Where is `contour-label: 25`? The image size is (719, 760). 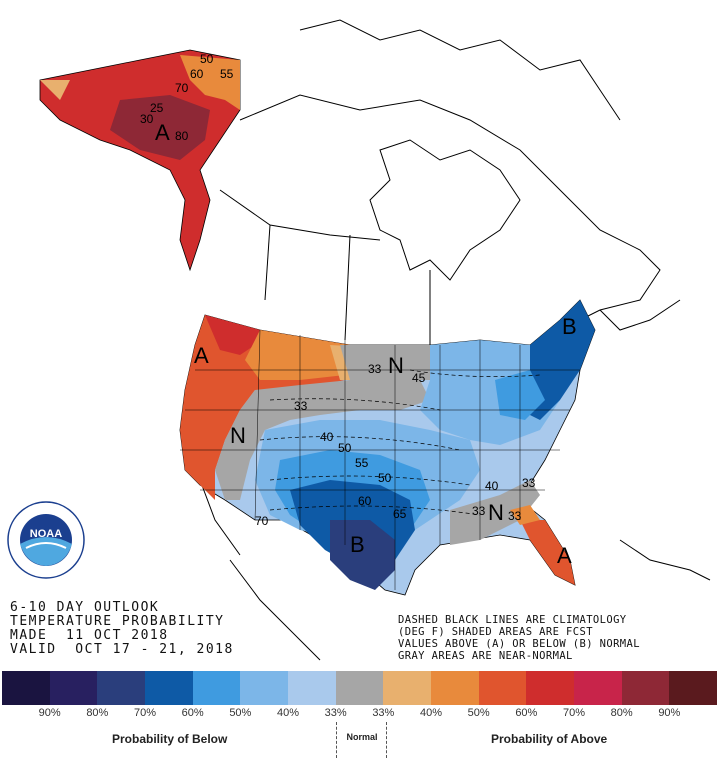 contour-label: 25 is located at coordinates (157, 108).